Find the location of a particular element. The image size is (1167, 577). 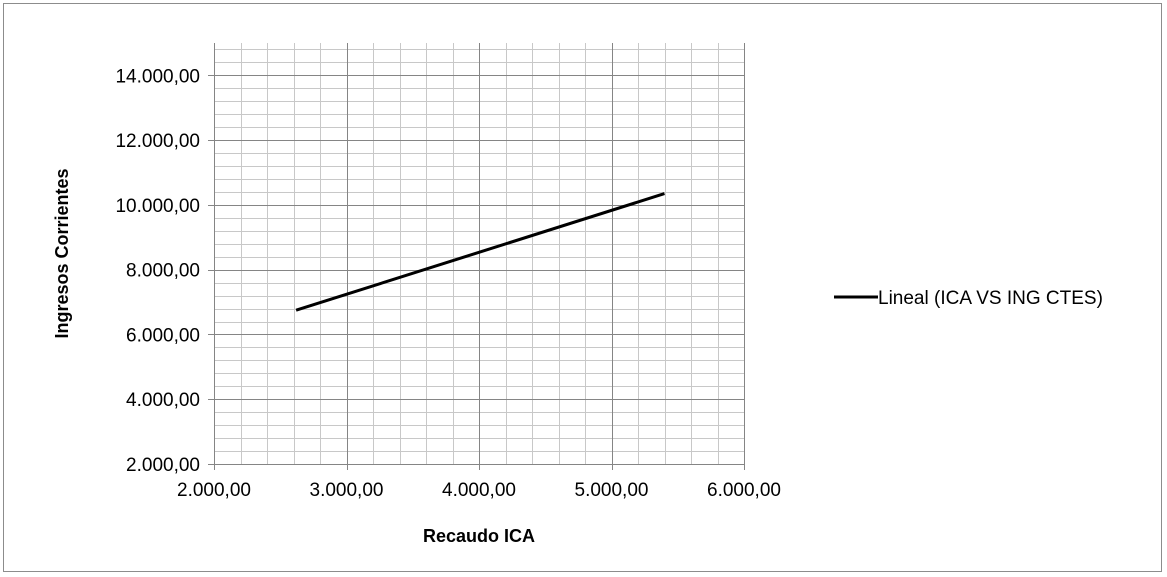

trendline-series is located at coordinates (480, 252).